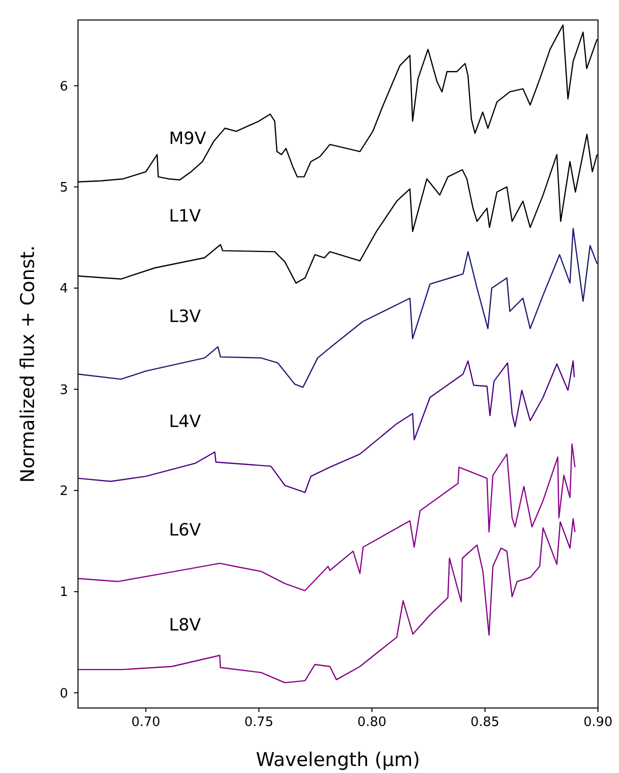 The image size is (619, 773). I want to click on y-tick-label: 5, so click(64, 188).